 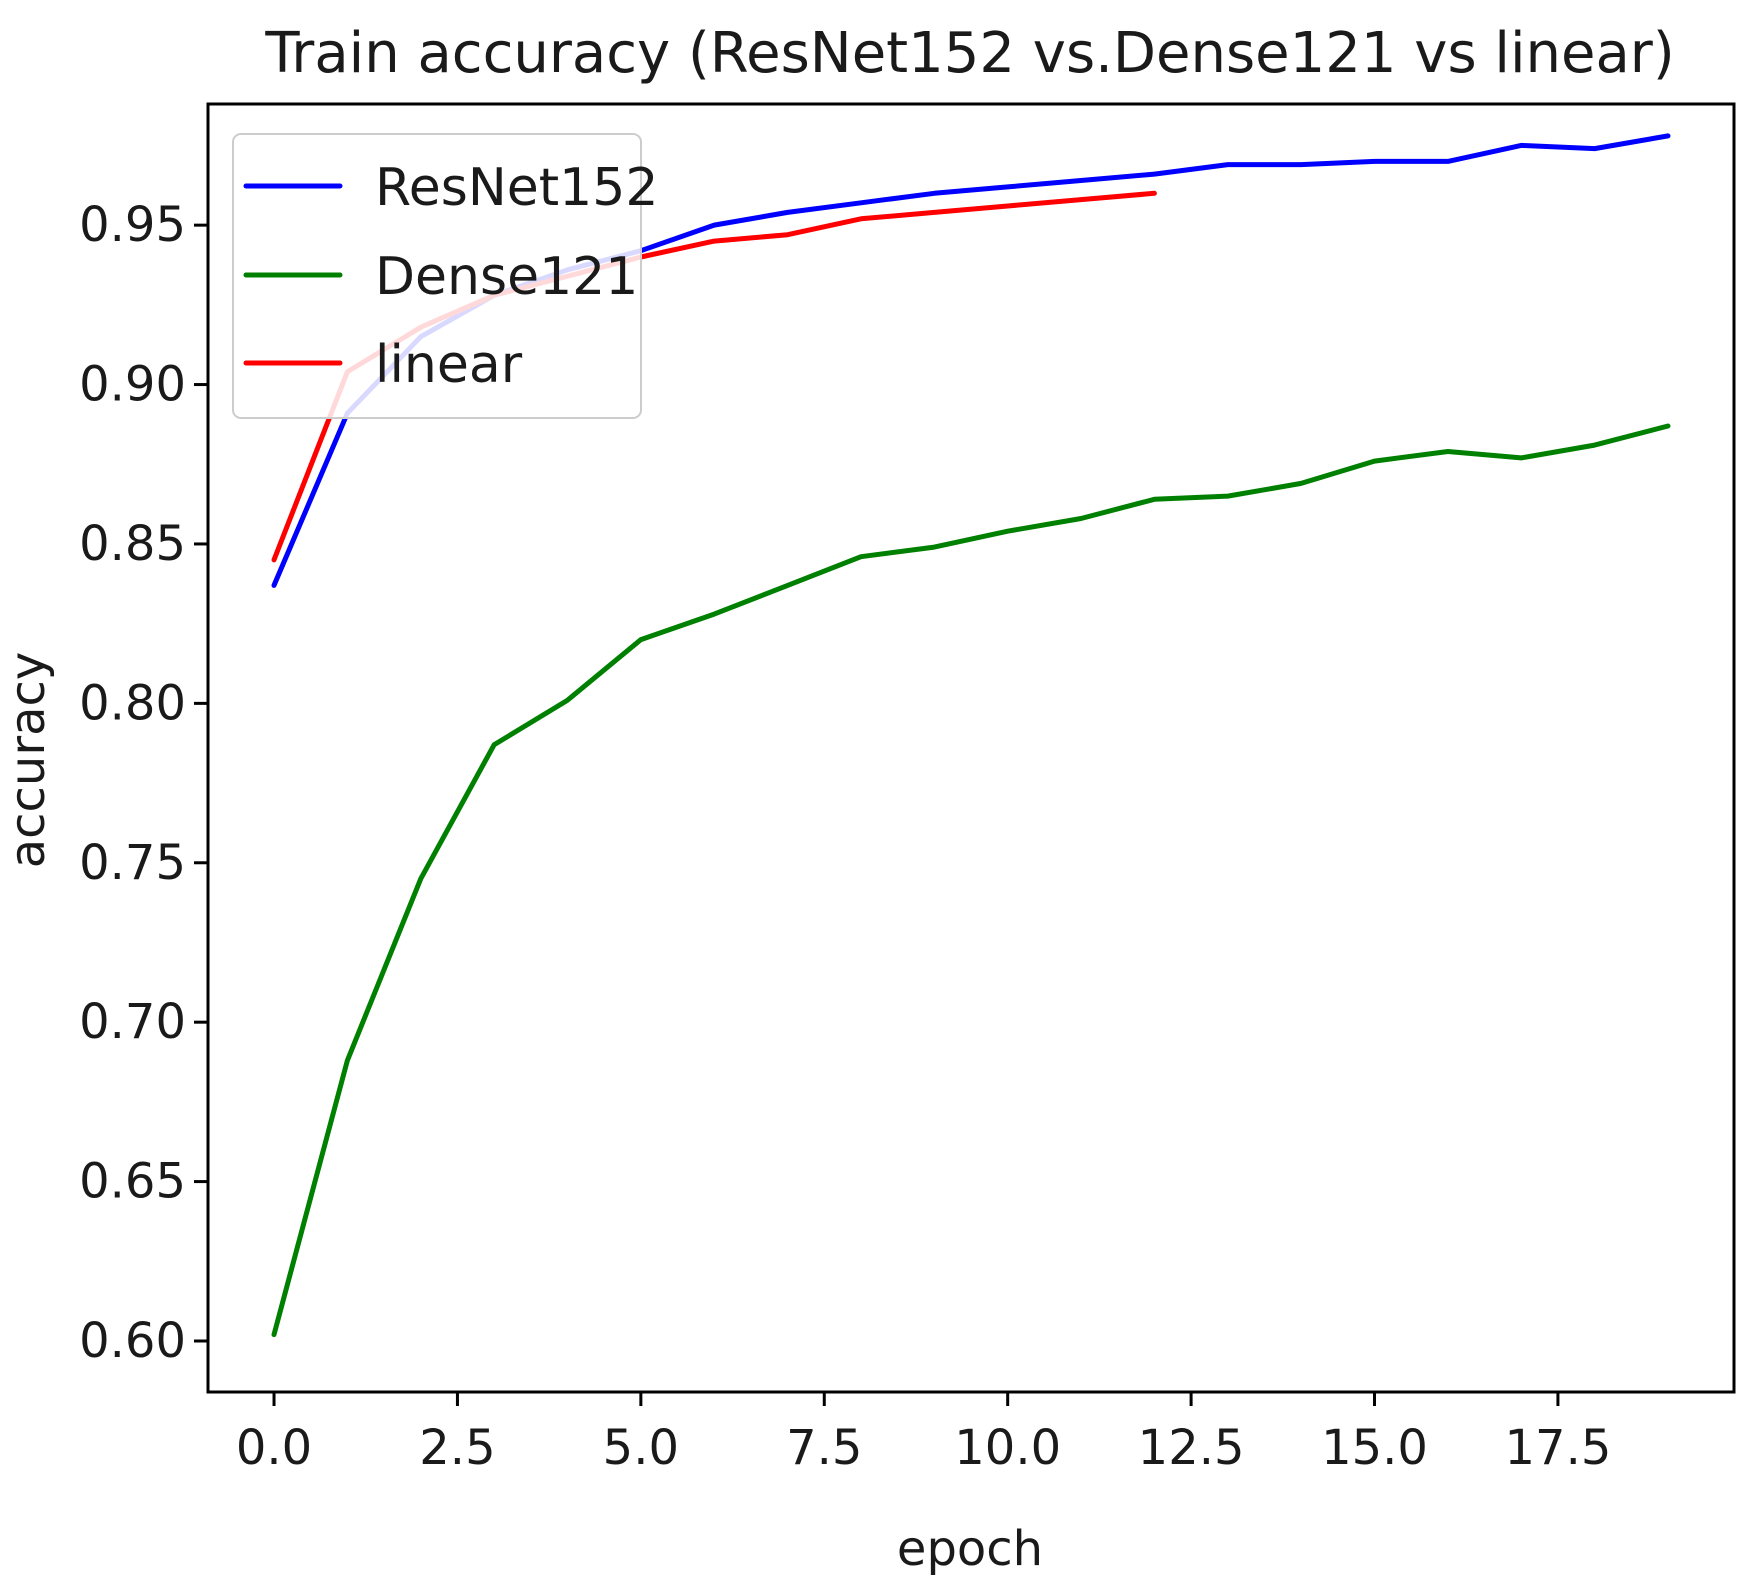 What do you see at coordinates (132, 863) in the screenshot?
I see `y-tick-label: 0.75` at bounding box center [132, 863].